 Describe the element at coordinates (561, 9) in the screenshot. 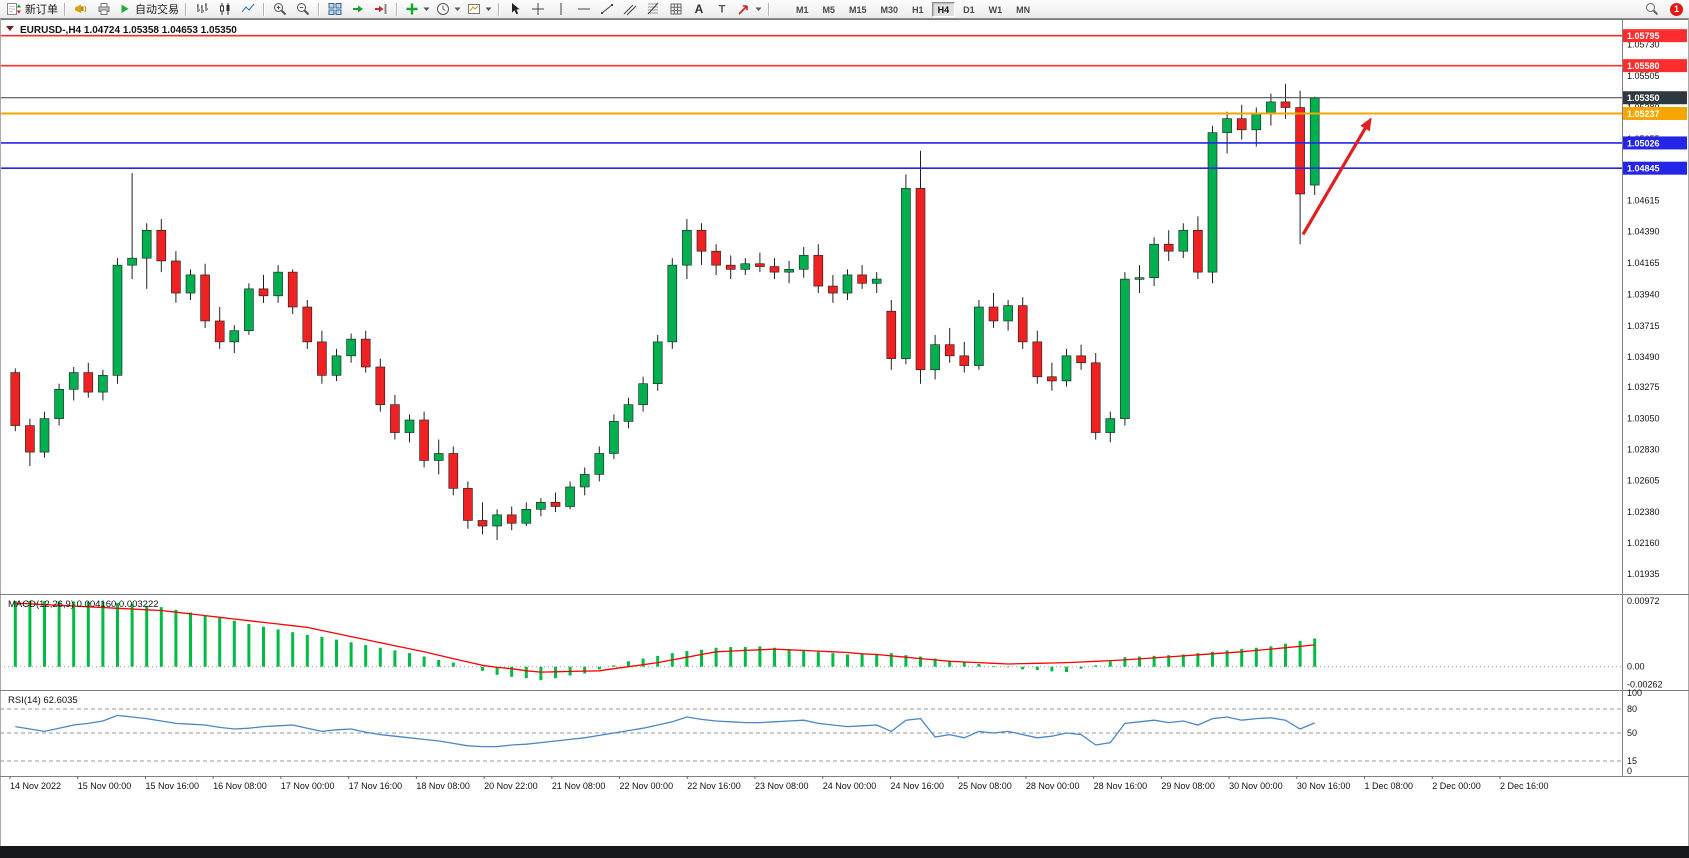

I see `vertical-line-button` at that location.